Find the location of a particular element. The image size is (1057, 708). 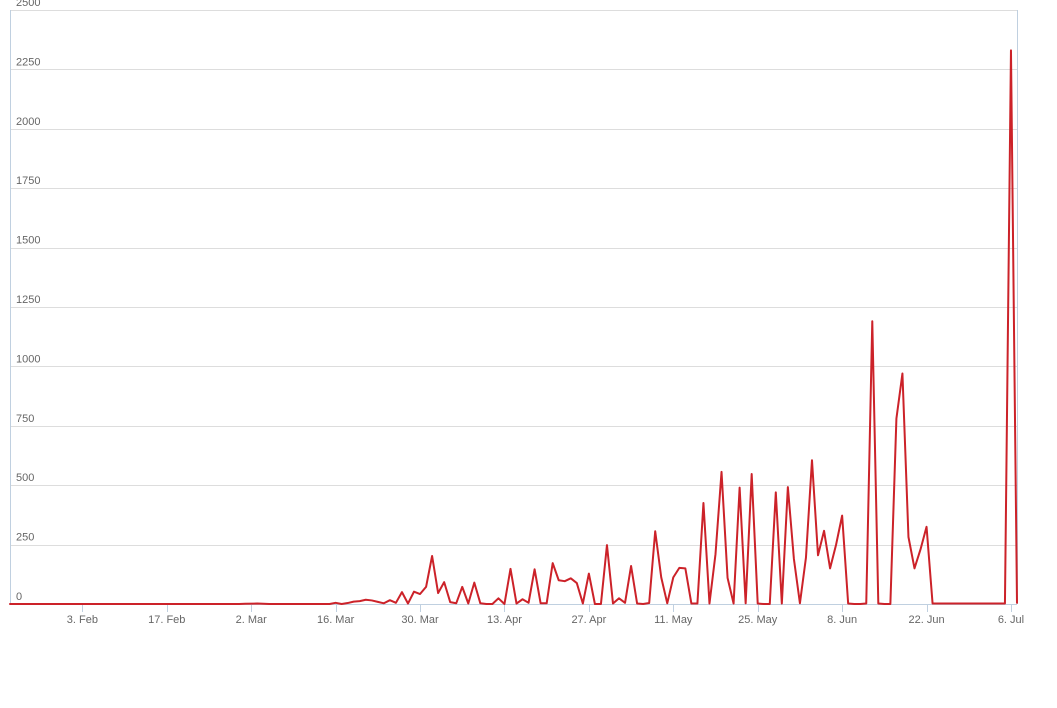

y-axis-tick-labels: 0 250 500 750 1000 1250 1500 1750 2000 2250 2500 is located at coordinates (28, 301).